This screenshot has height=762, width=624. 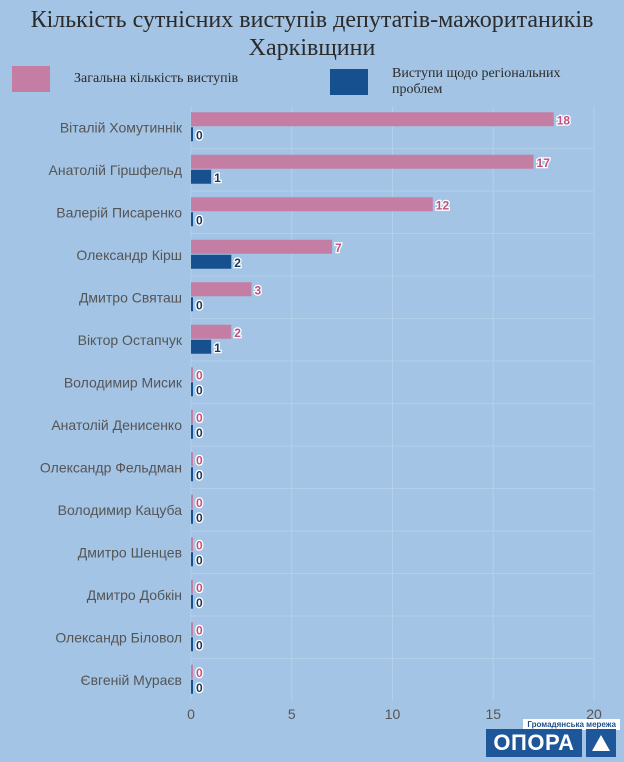 What do you see at coordinates (571, 724) in the screenshot?
I see `logo-subtitle: Громадянська мережа` at bounding box center [571, 724].